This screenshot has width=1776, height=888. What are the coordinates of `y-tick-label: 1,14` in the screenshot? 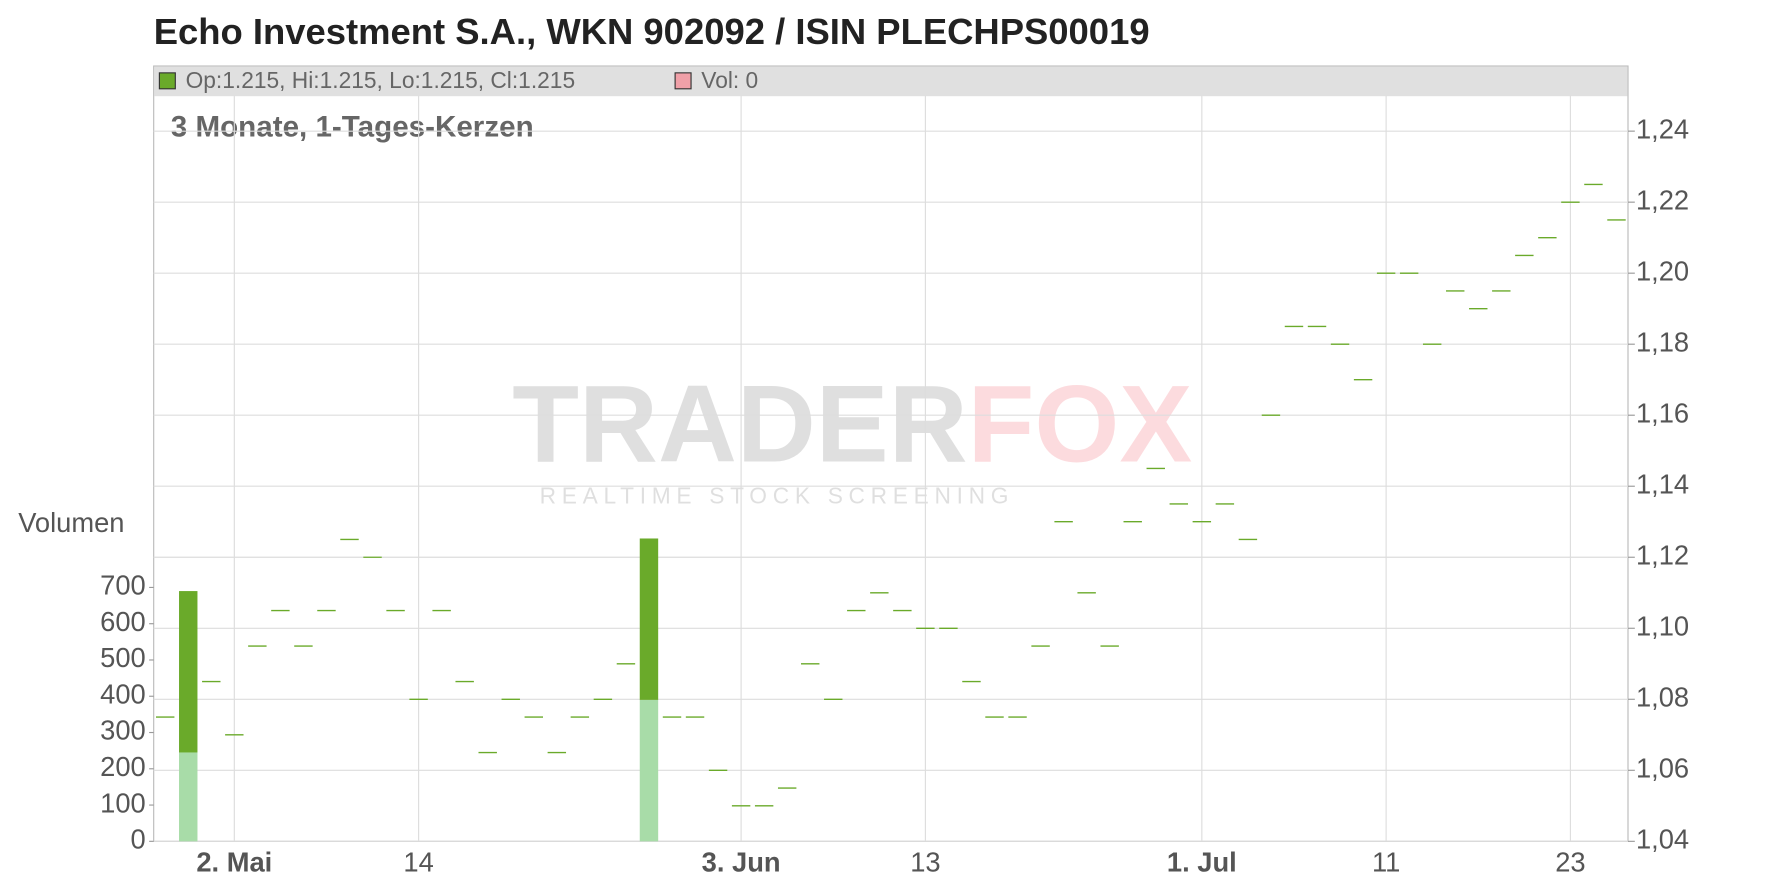 It's located at (1662, 483).